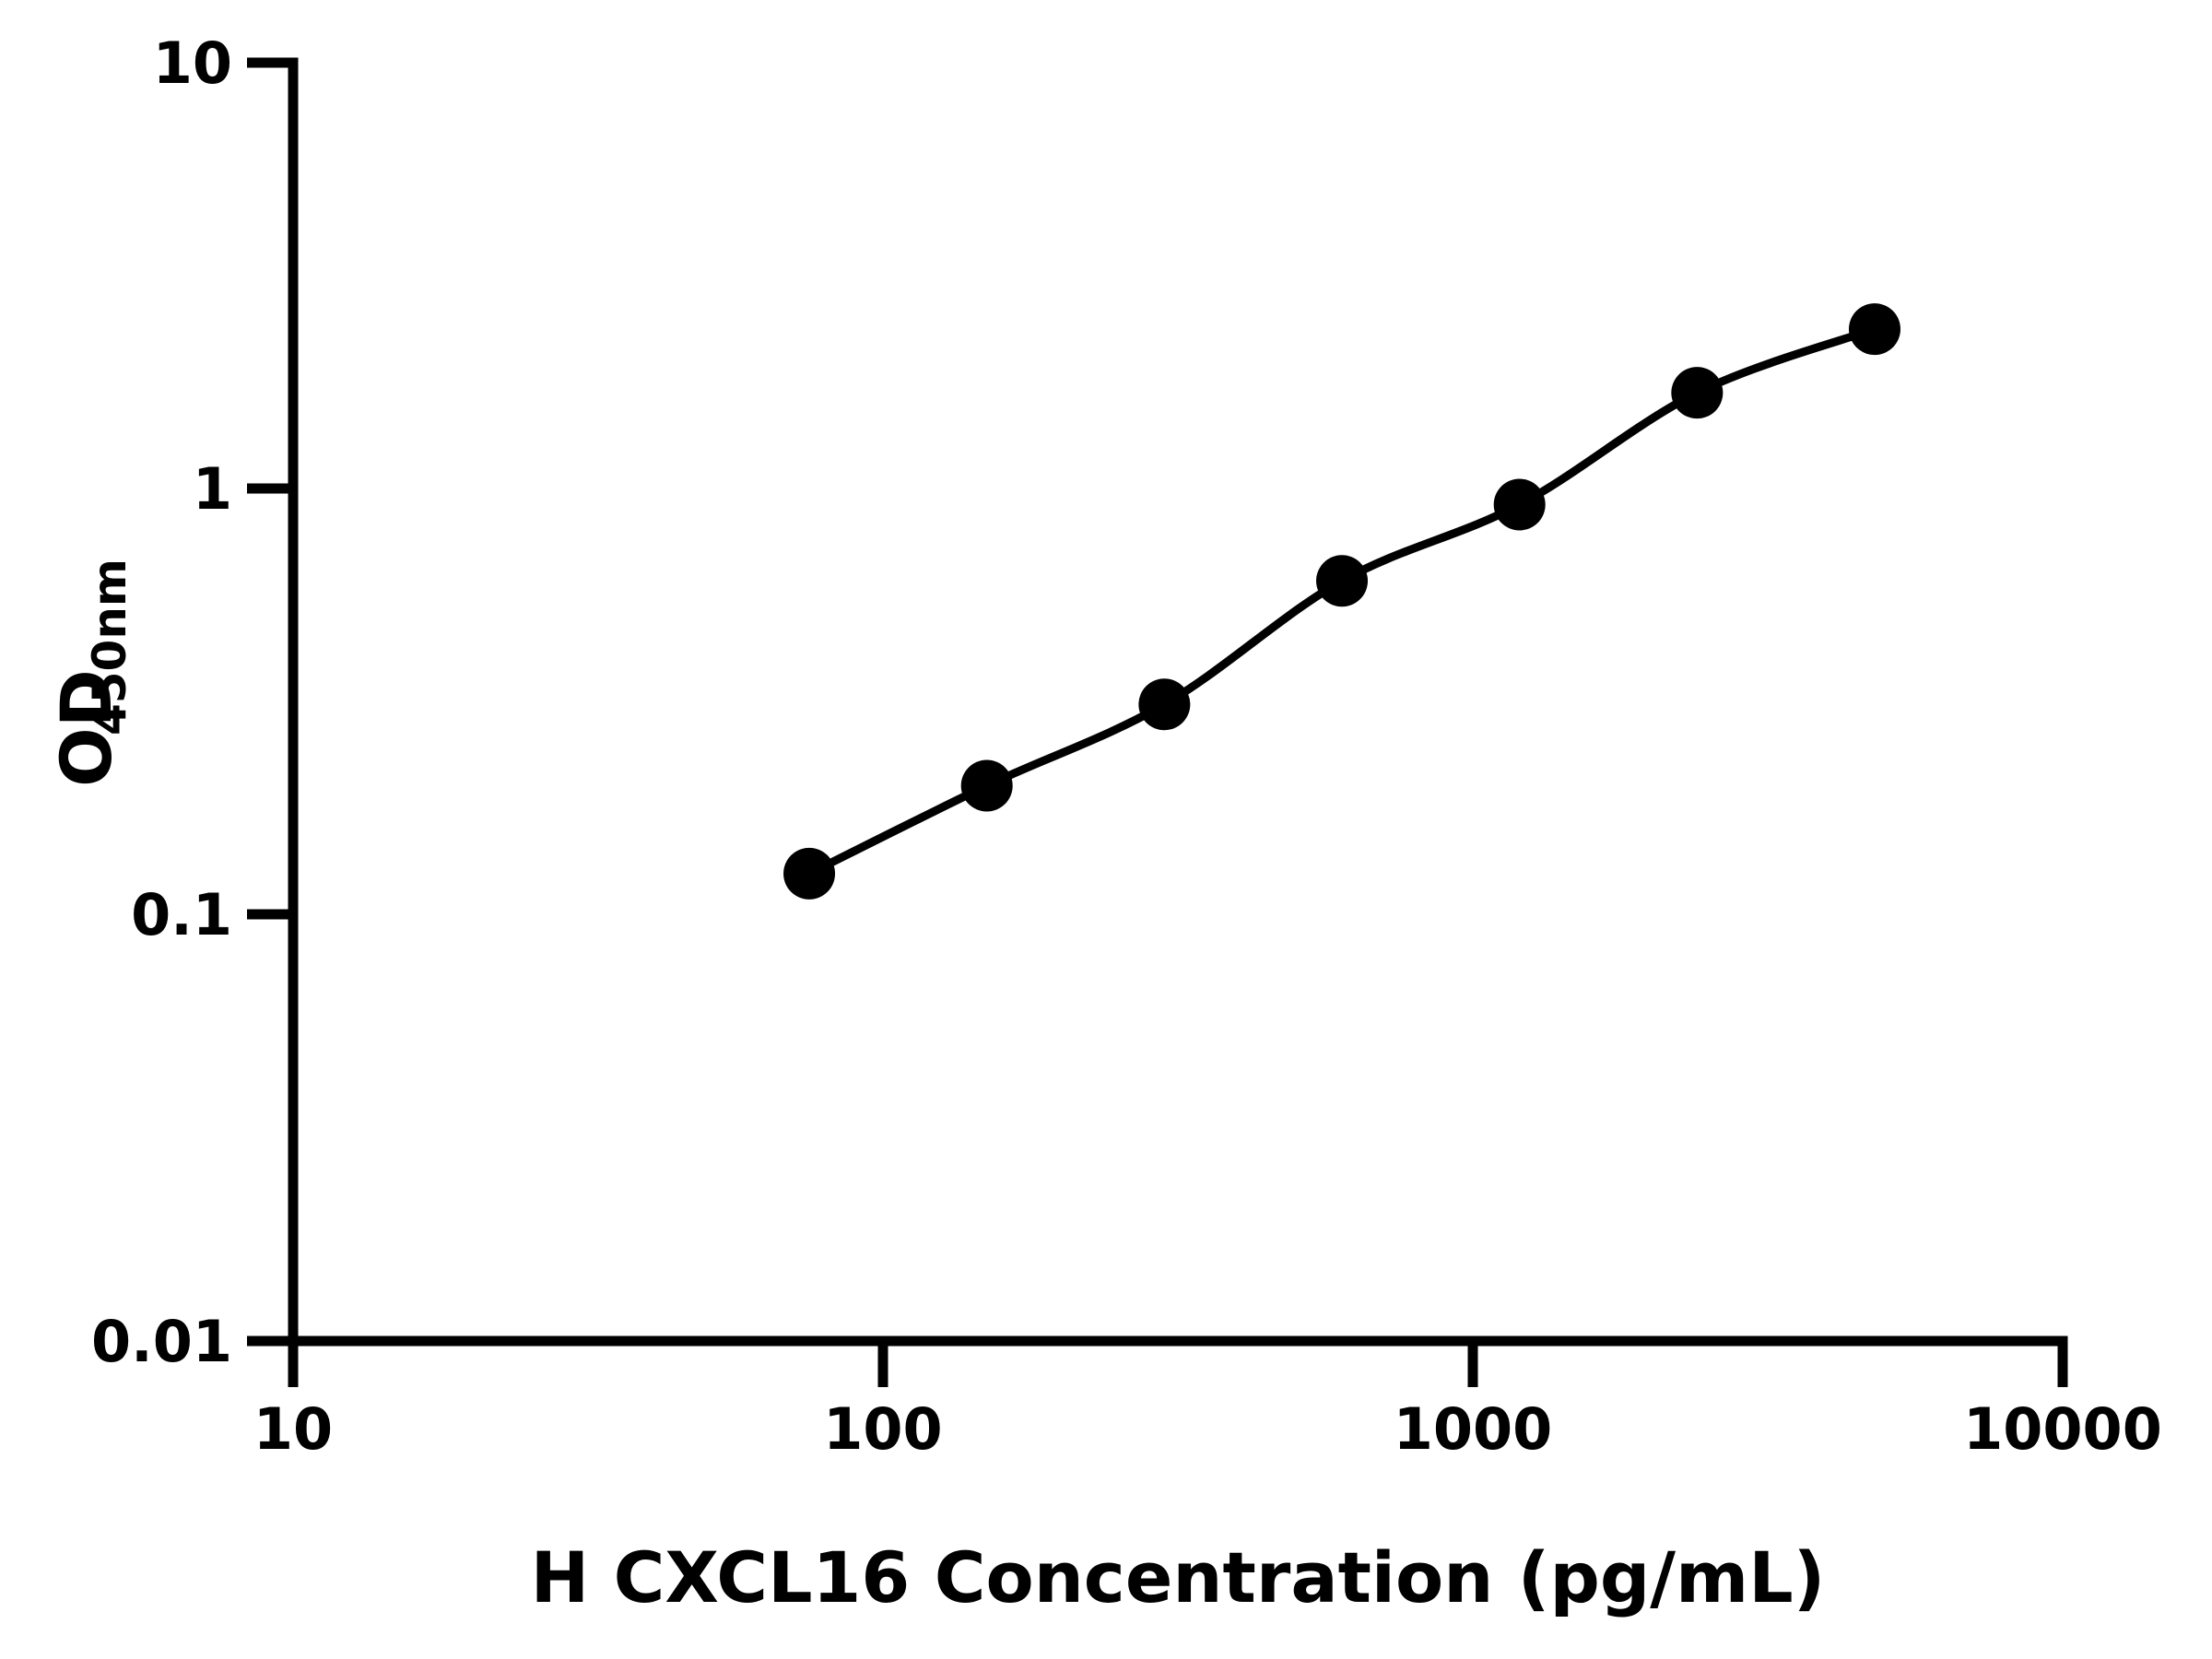  What do you see at coordinates (109, 647) in the screenshot?
I see `y-axis-title-subscript: 450nm` at bounding box center [109, 647].